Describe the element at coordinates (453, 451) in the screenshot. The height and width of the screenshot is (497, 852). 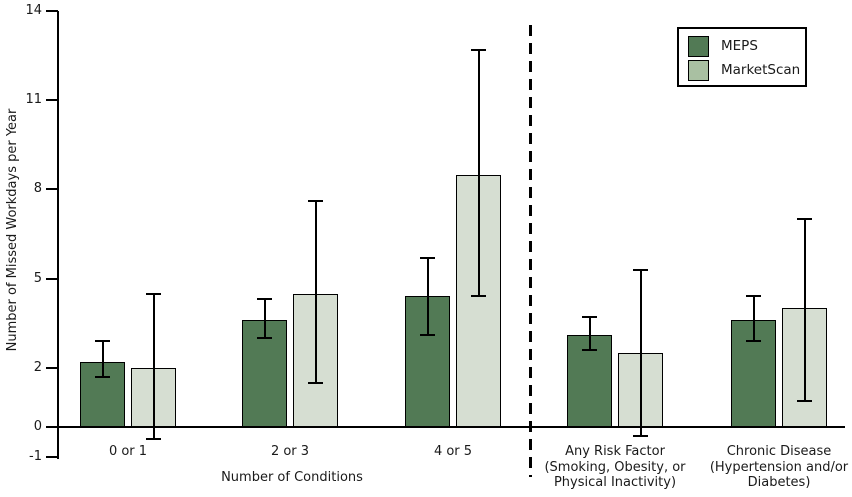
I see `x-category-label-2: 4 or 5` at that location.